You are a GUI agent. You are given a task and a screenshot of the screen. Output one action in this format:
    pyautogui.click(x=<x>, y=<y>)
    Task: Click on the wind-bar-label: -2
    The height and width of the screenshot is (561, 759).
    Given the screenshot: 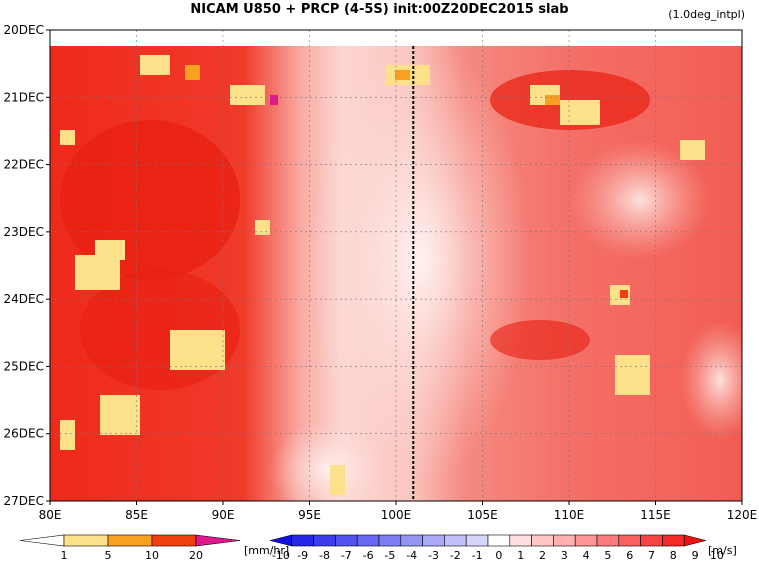 What is the action you would take?
    pyautogui.click(x=455, y=555)
    